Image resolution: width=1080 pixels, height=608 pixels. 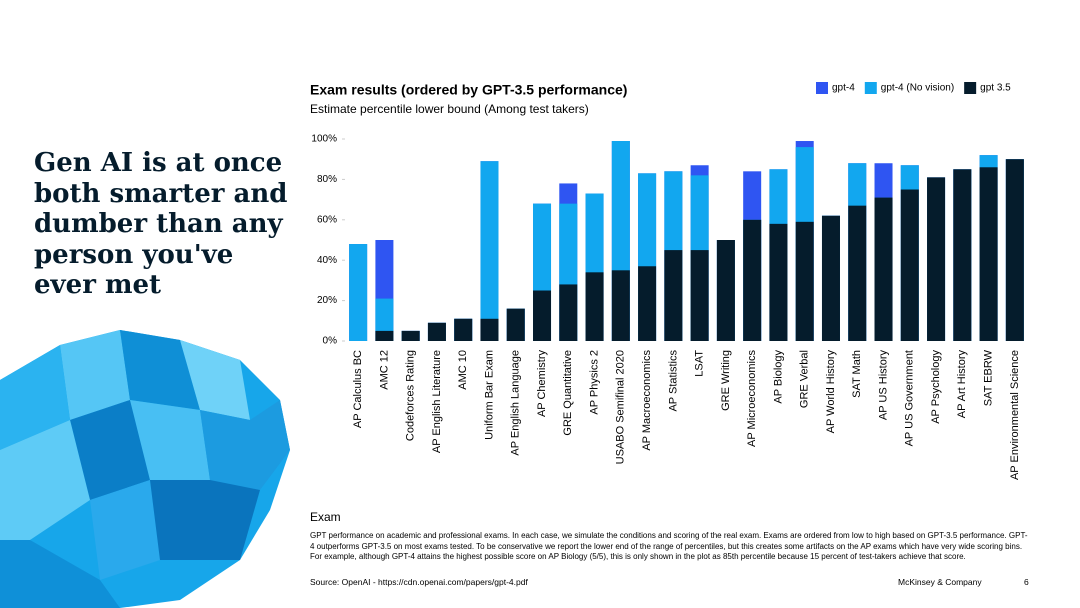 What do you see at coordinates (489, 395) in the screenshot?
I see `x-tick-label: Uniform Bar Exam` at bounding box center [489, 395].